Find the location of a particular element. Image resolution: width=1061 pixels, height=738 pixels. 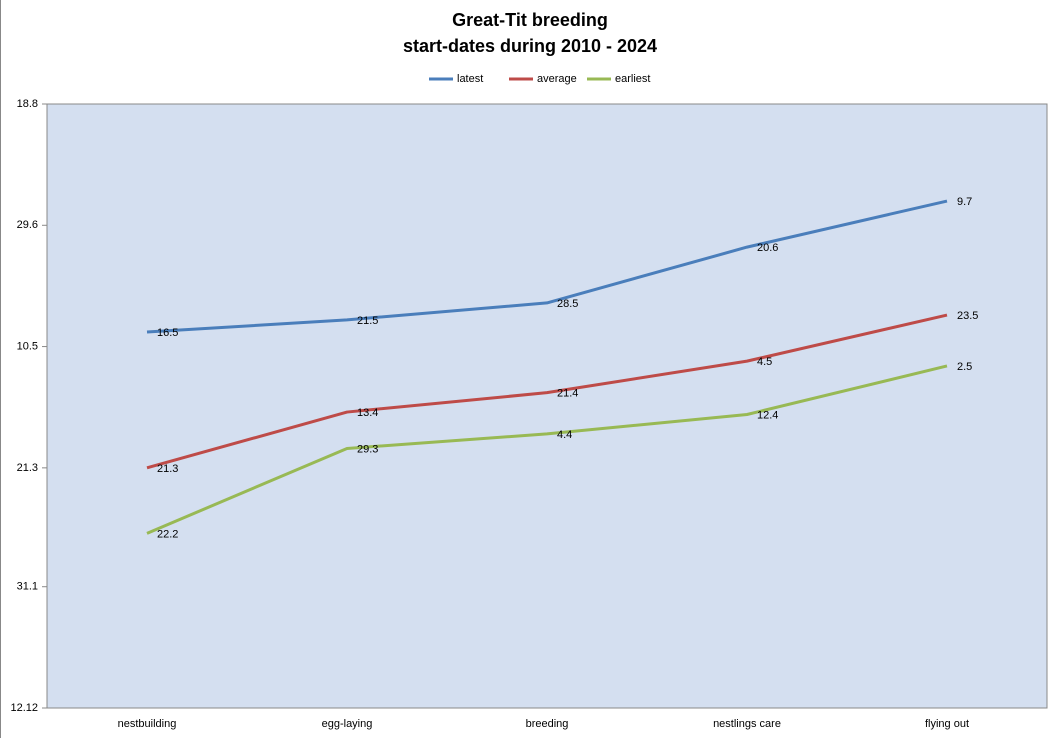

y-tick-label: 21.3 is located at coordinates (27, 468).